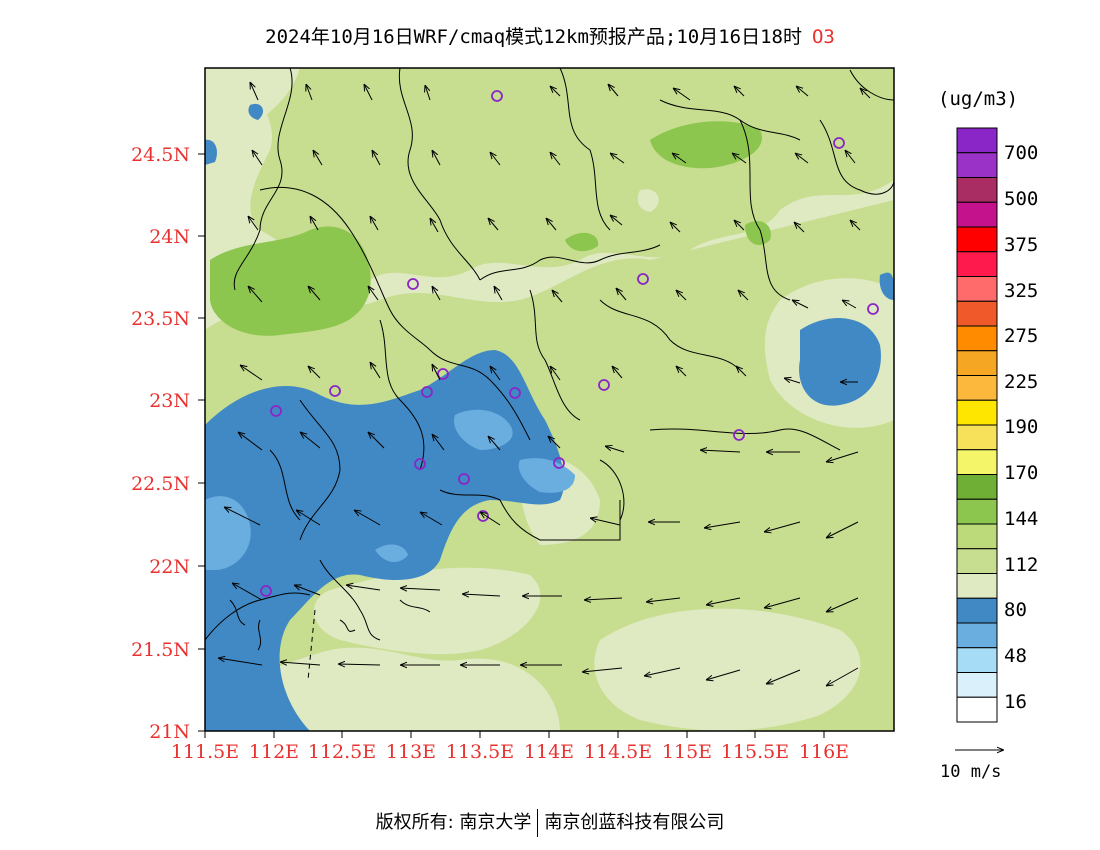 This screenshot has height=850, width=1100. Describe the element at coordinates (1021, 519) in the screenshot. I see `colorbar-label: 144` at that location.